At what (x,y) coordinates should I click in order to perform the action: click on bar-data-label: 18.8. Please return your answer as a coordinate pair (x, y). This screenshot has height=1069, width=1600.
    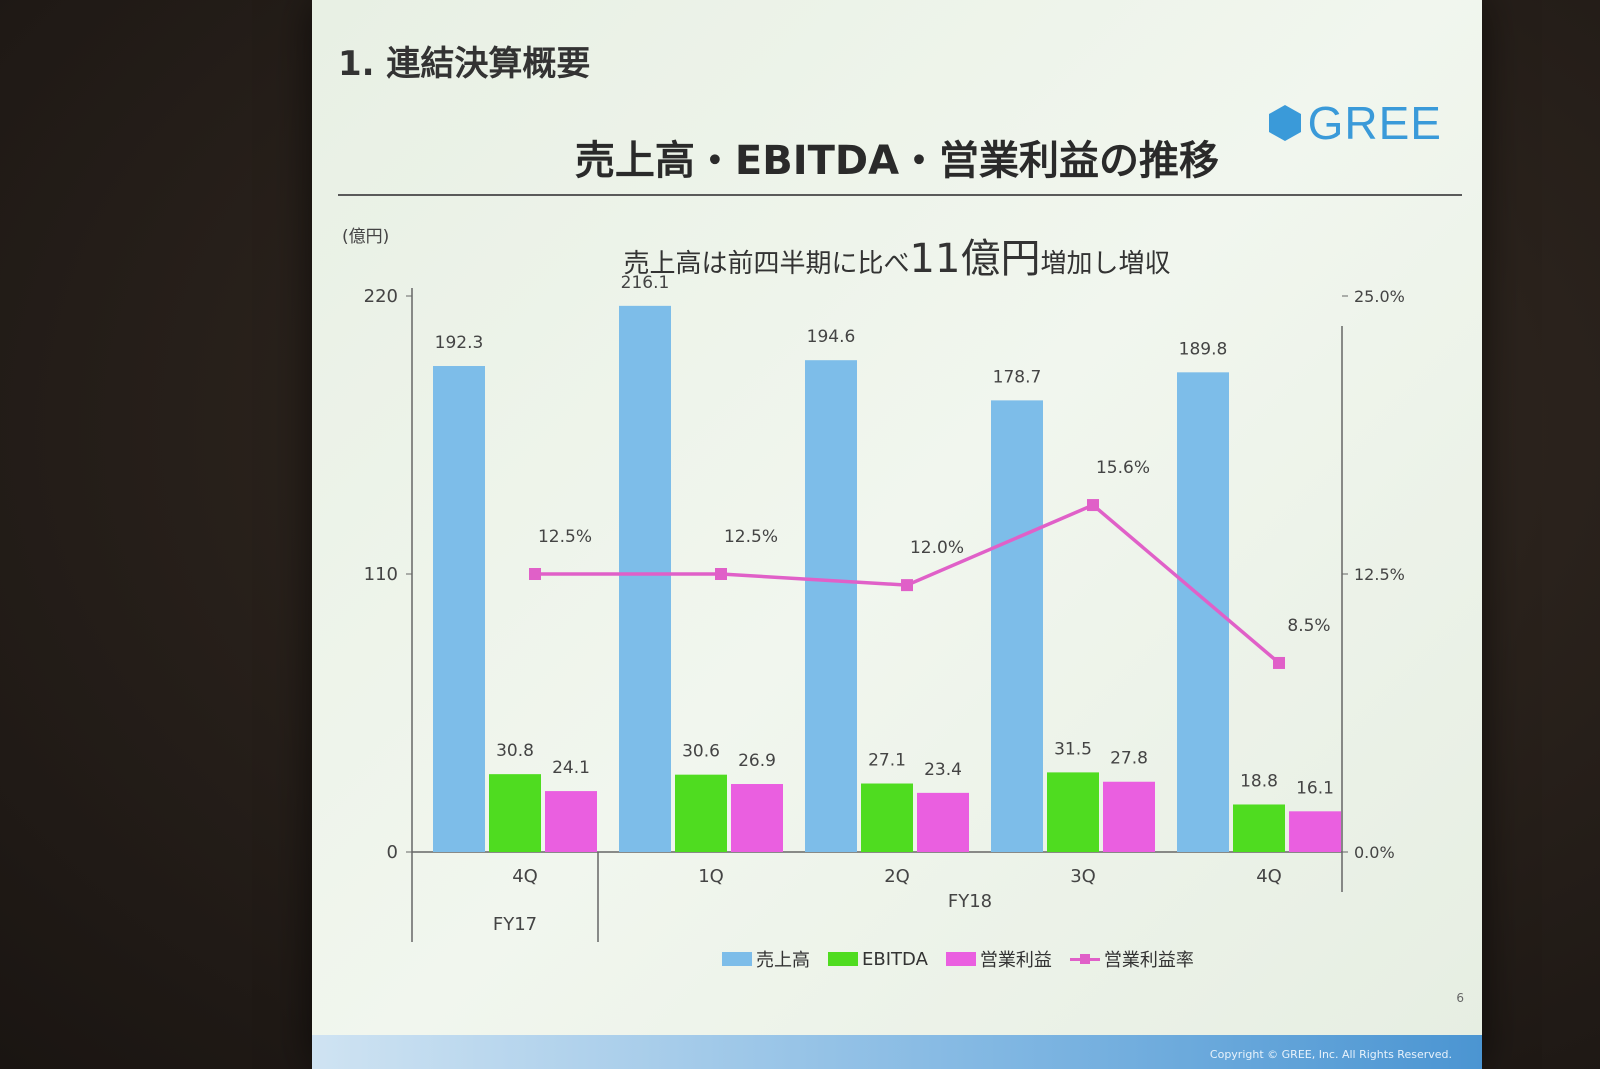
    Looking at the image, I should click on (1259, 781).